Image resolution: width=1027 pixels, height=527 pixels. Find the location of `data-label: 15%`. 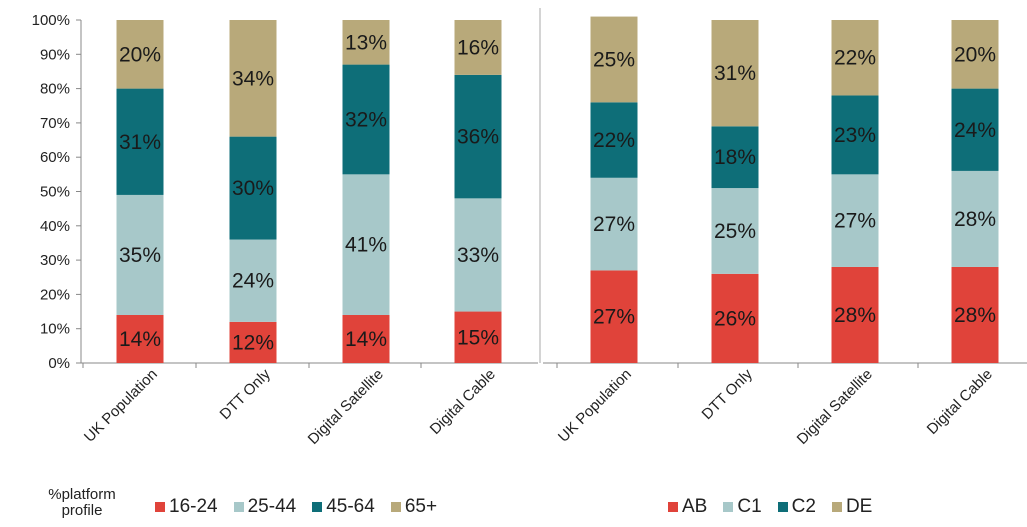

data-label: 15% is located at coordinates (478, 337).